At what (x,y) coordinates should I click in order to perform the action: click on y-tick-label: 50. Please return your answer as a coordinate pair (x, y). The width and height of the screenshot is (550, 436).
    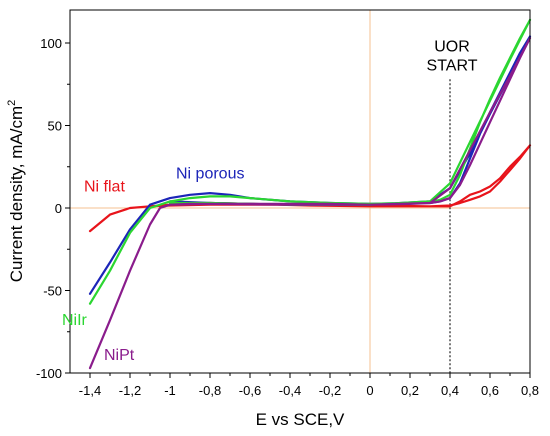
    Looking at the image, I should click on (55, 126).